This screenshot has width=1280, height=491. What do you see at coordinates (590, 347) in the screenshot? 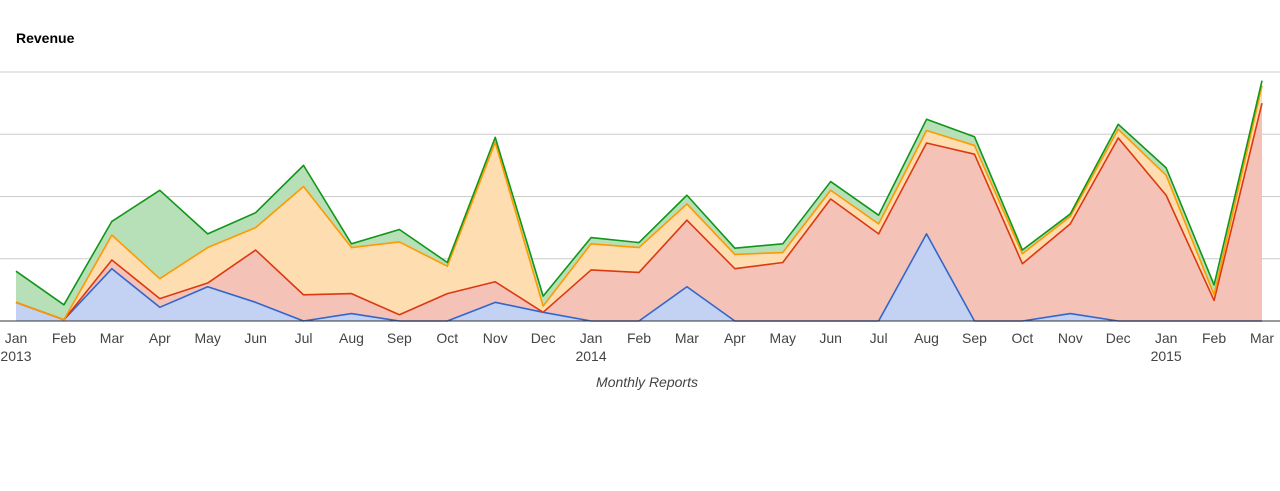
I see `x-tick-label: Jan 2014` at bounding box center [590, 347].